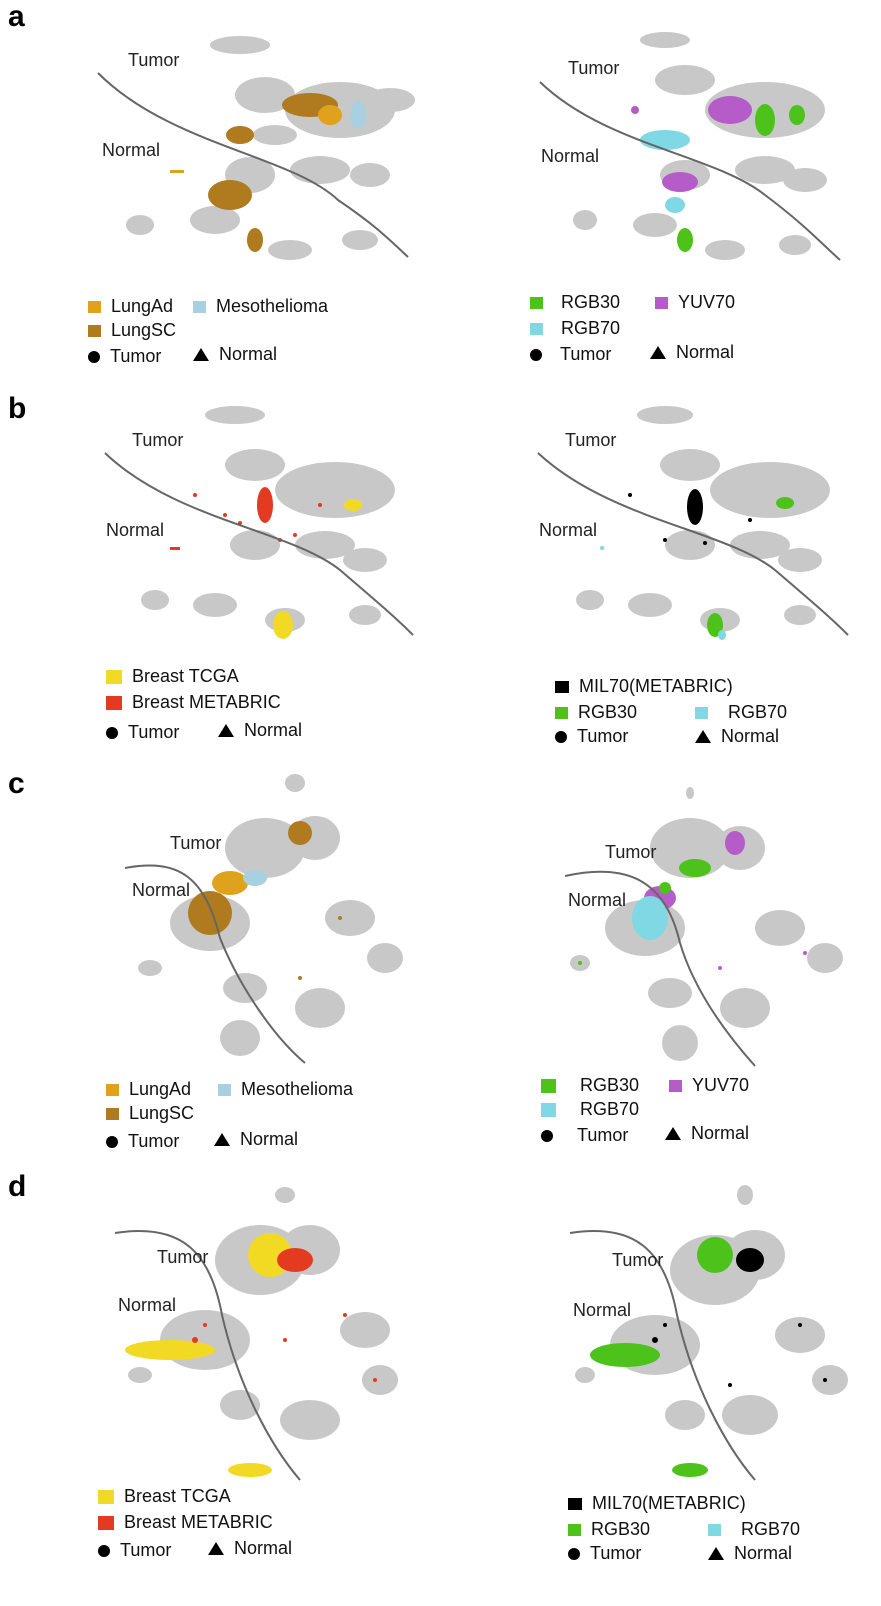 The width and height of the screenshot is (881, 1606). What do you see at coordinates (638, 1260) in the screenshot?
I see `tumor-label-d-right: Tumor` at bounding box center [638, 1260].